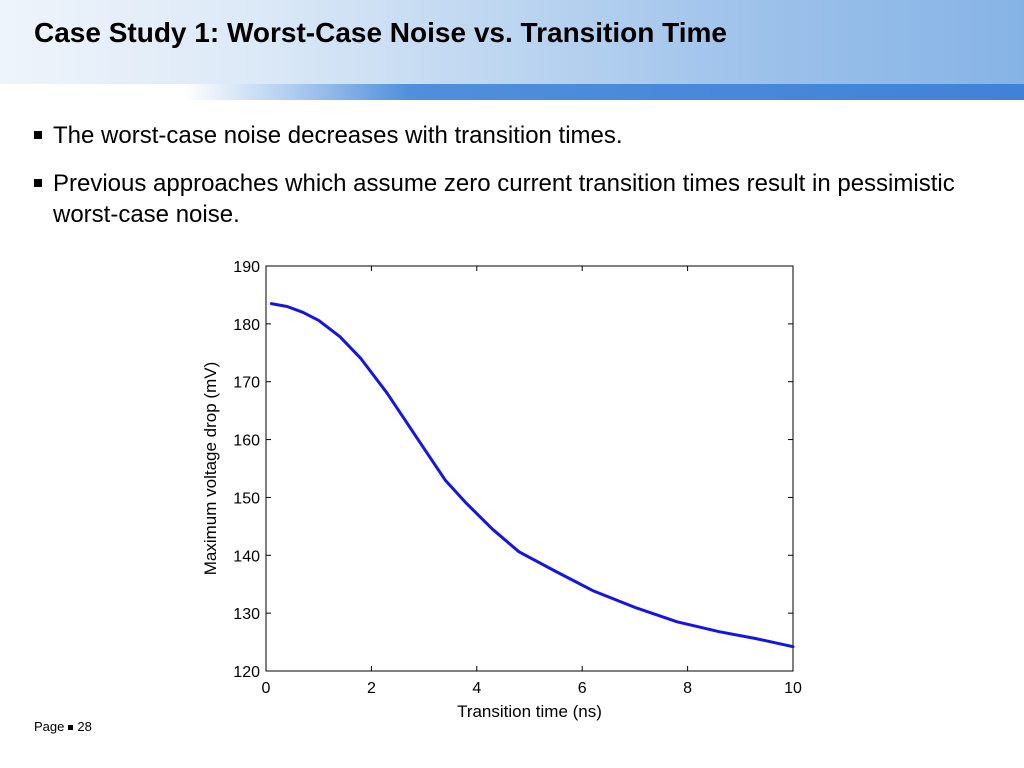 The width and height of the screenshot is (1024, 768). What do you see at coordinates (71, 728) in the screenshot?
I see `footer-separator-icon` at bounding box center [71, 728].